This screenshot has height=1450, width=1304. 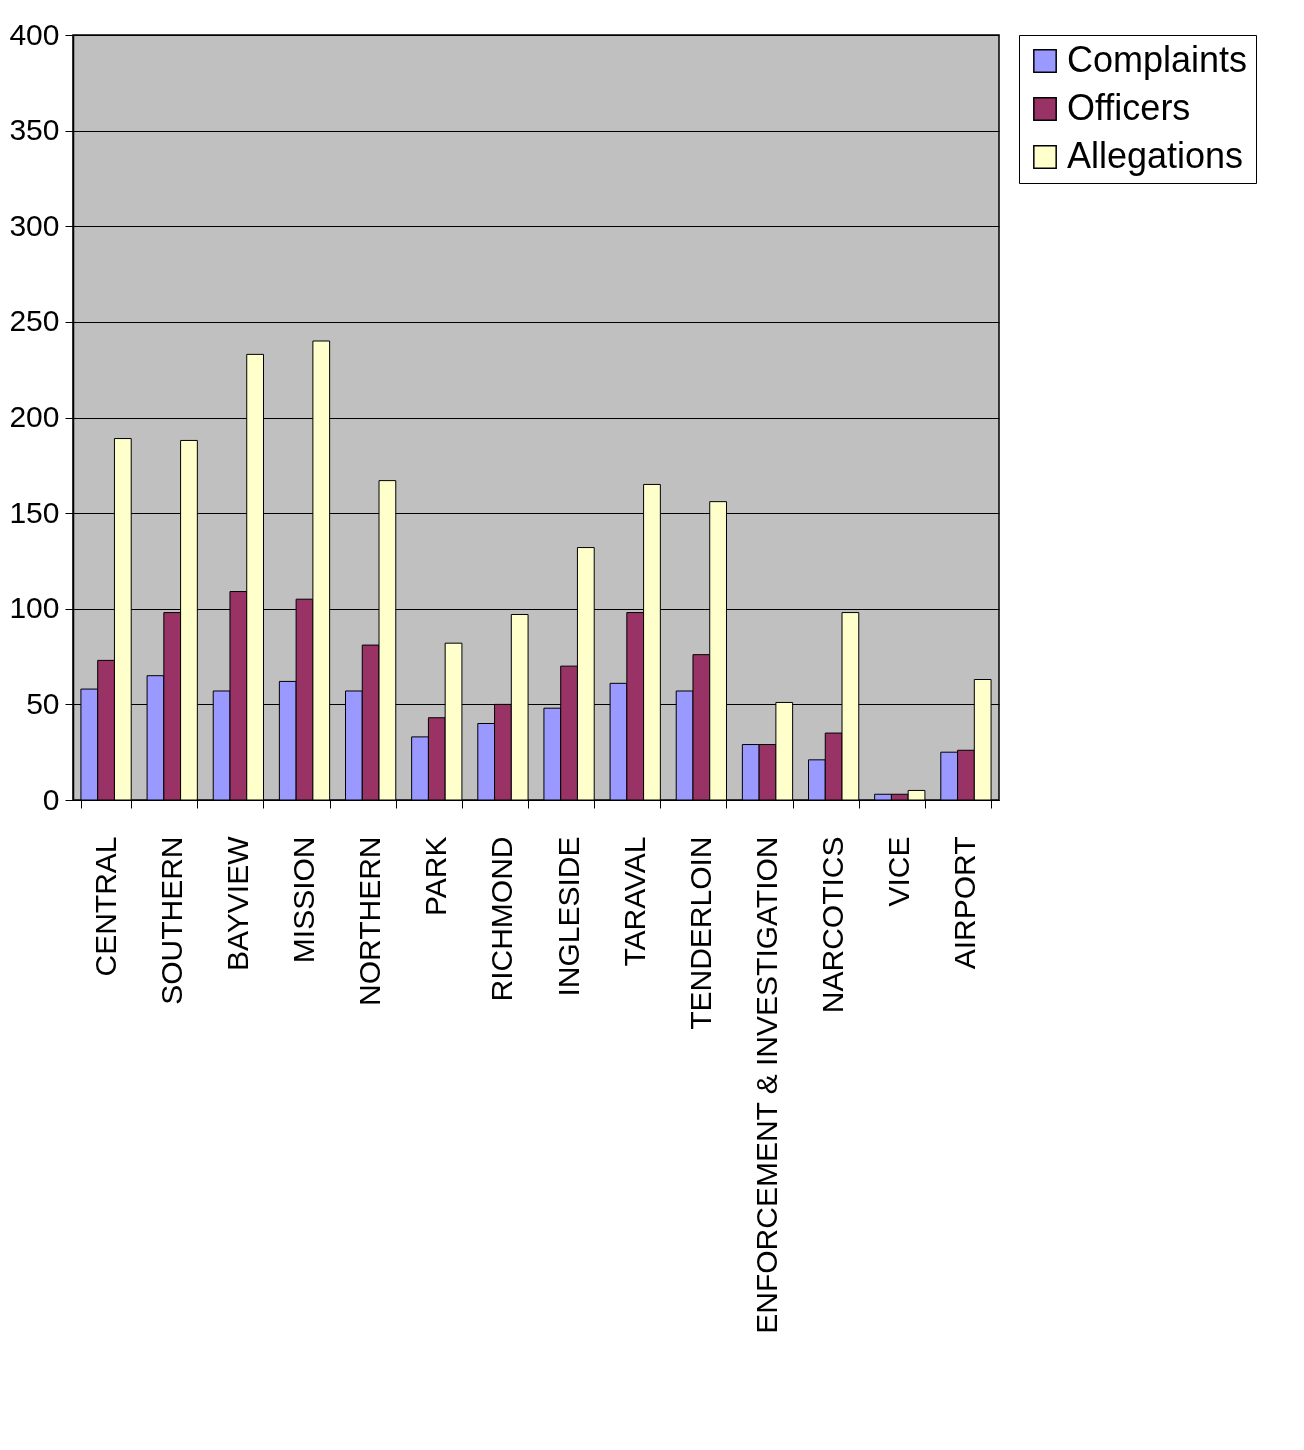 What do you see at coordinates (34, 225) in the screenshot?
I see `y-tick-label: 300` at bounding box center [34, 225].